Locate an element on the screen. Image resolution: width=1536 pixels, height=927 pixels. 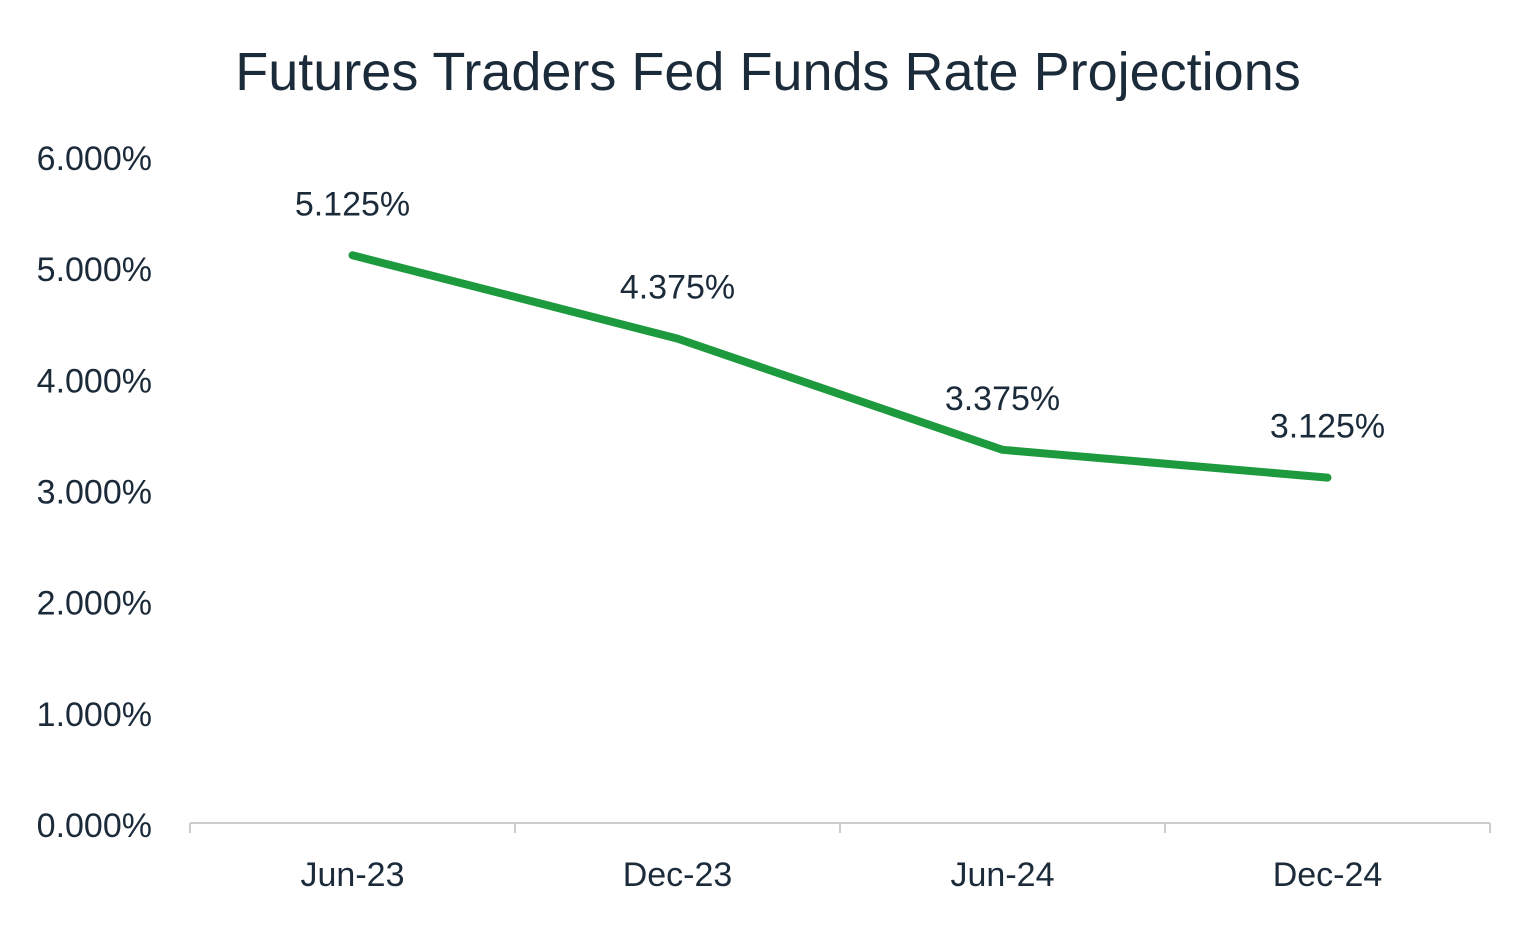
x-tick-label: Jun-23 is located at coordinates (353, 875).